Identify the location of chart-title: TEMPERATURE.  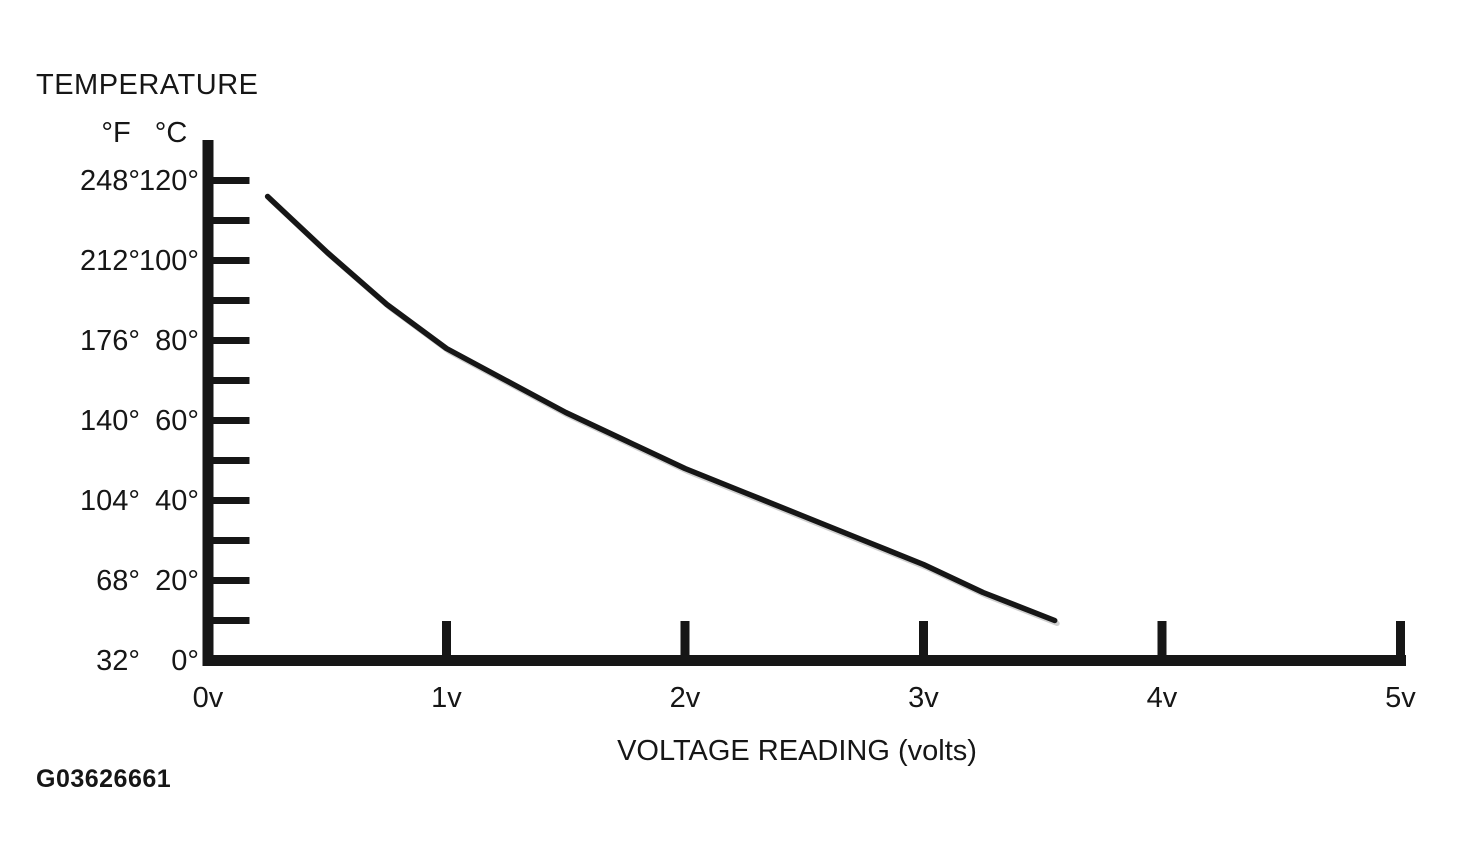
(147, 85).